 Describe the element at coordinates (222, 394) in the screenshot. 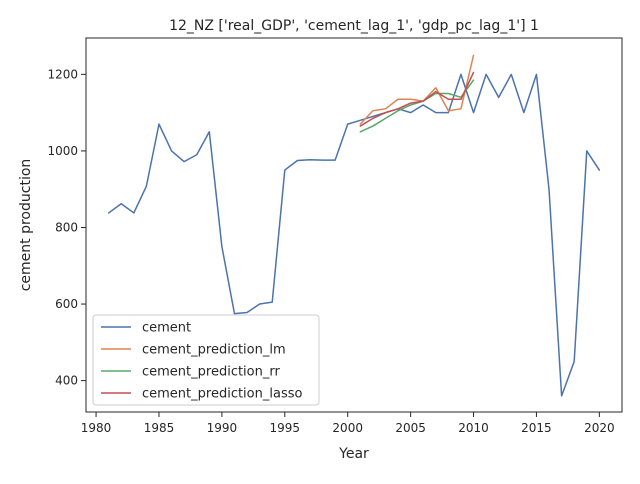

I see `legend-label-cement-prediction-lasso: cement_prediction_lasso` at that location.